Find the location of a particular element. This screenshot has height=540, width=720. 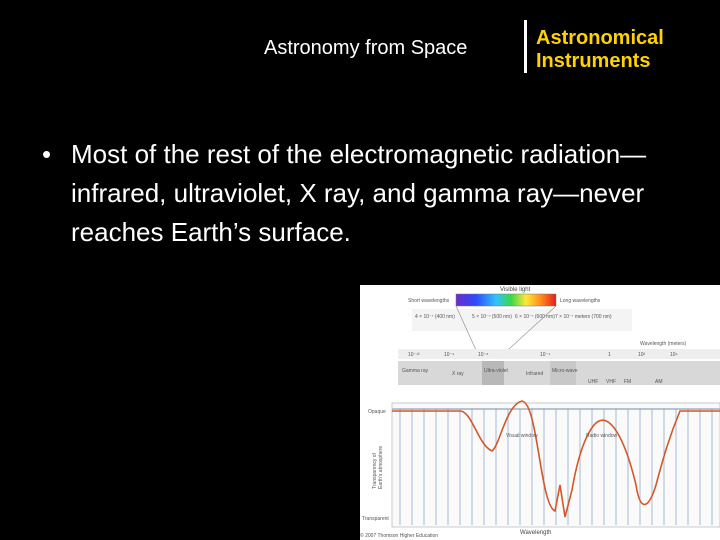

figure-copyright: © 2007 Thomson Higher Education is located at coordinates (399, 536).